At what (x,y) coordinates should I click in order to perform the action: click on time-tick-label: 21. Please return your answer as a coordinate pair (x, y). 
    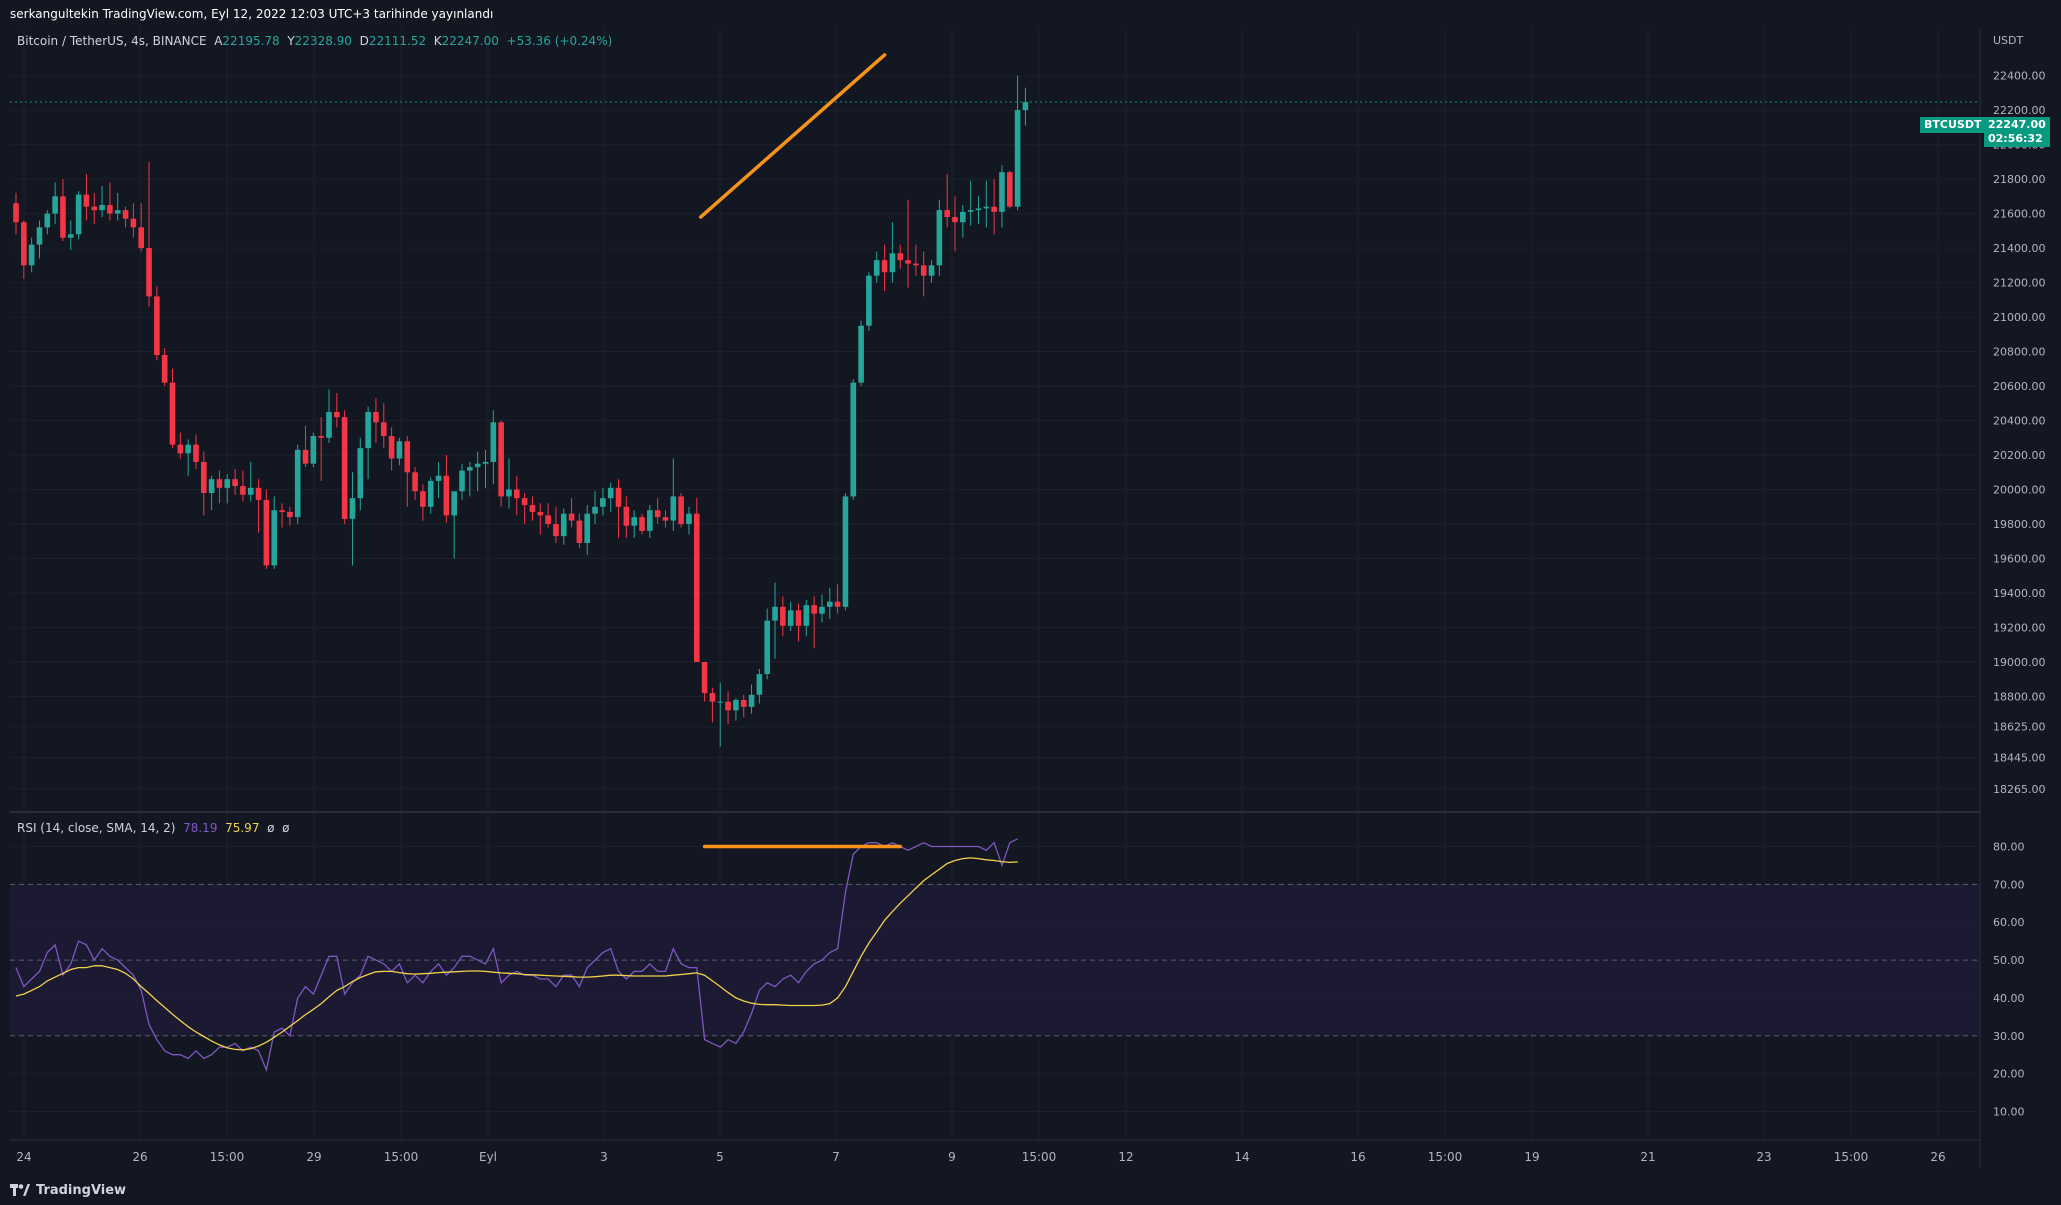
    Looking at the image, I should click on (1647, 1157).